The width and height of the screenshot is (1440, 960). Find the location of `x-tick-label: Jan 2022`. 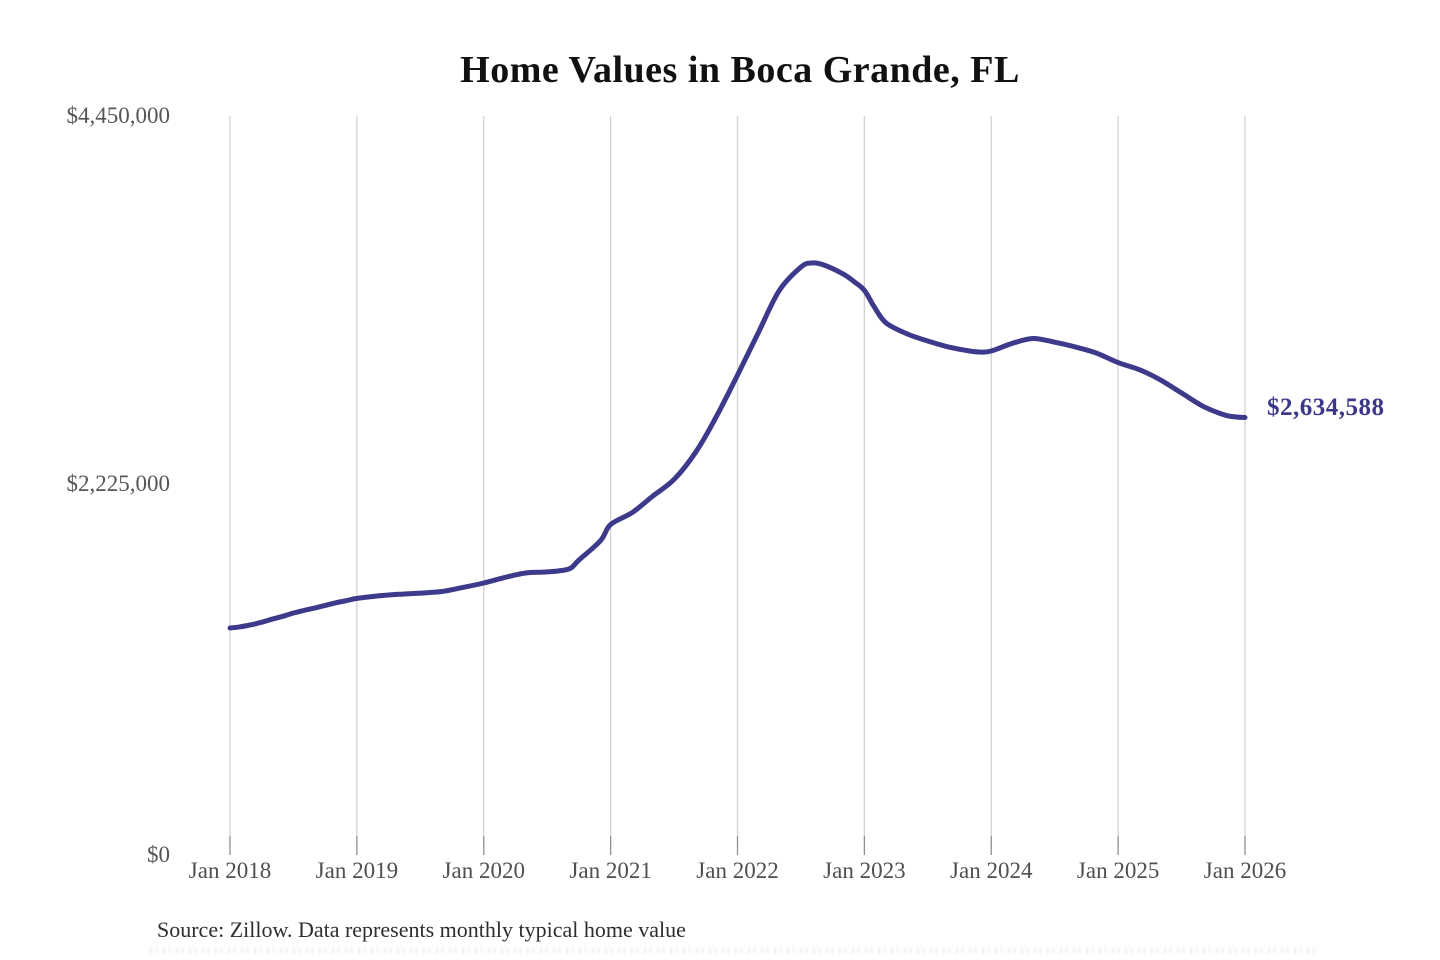

x-tick-label: Jan 2022 is located at coordinates (737, 870).